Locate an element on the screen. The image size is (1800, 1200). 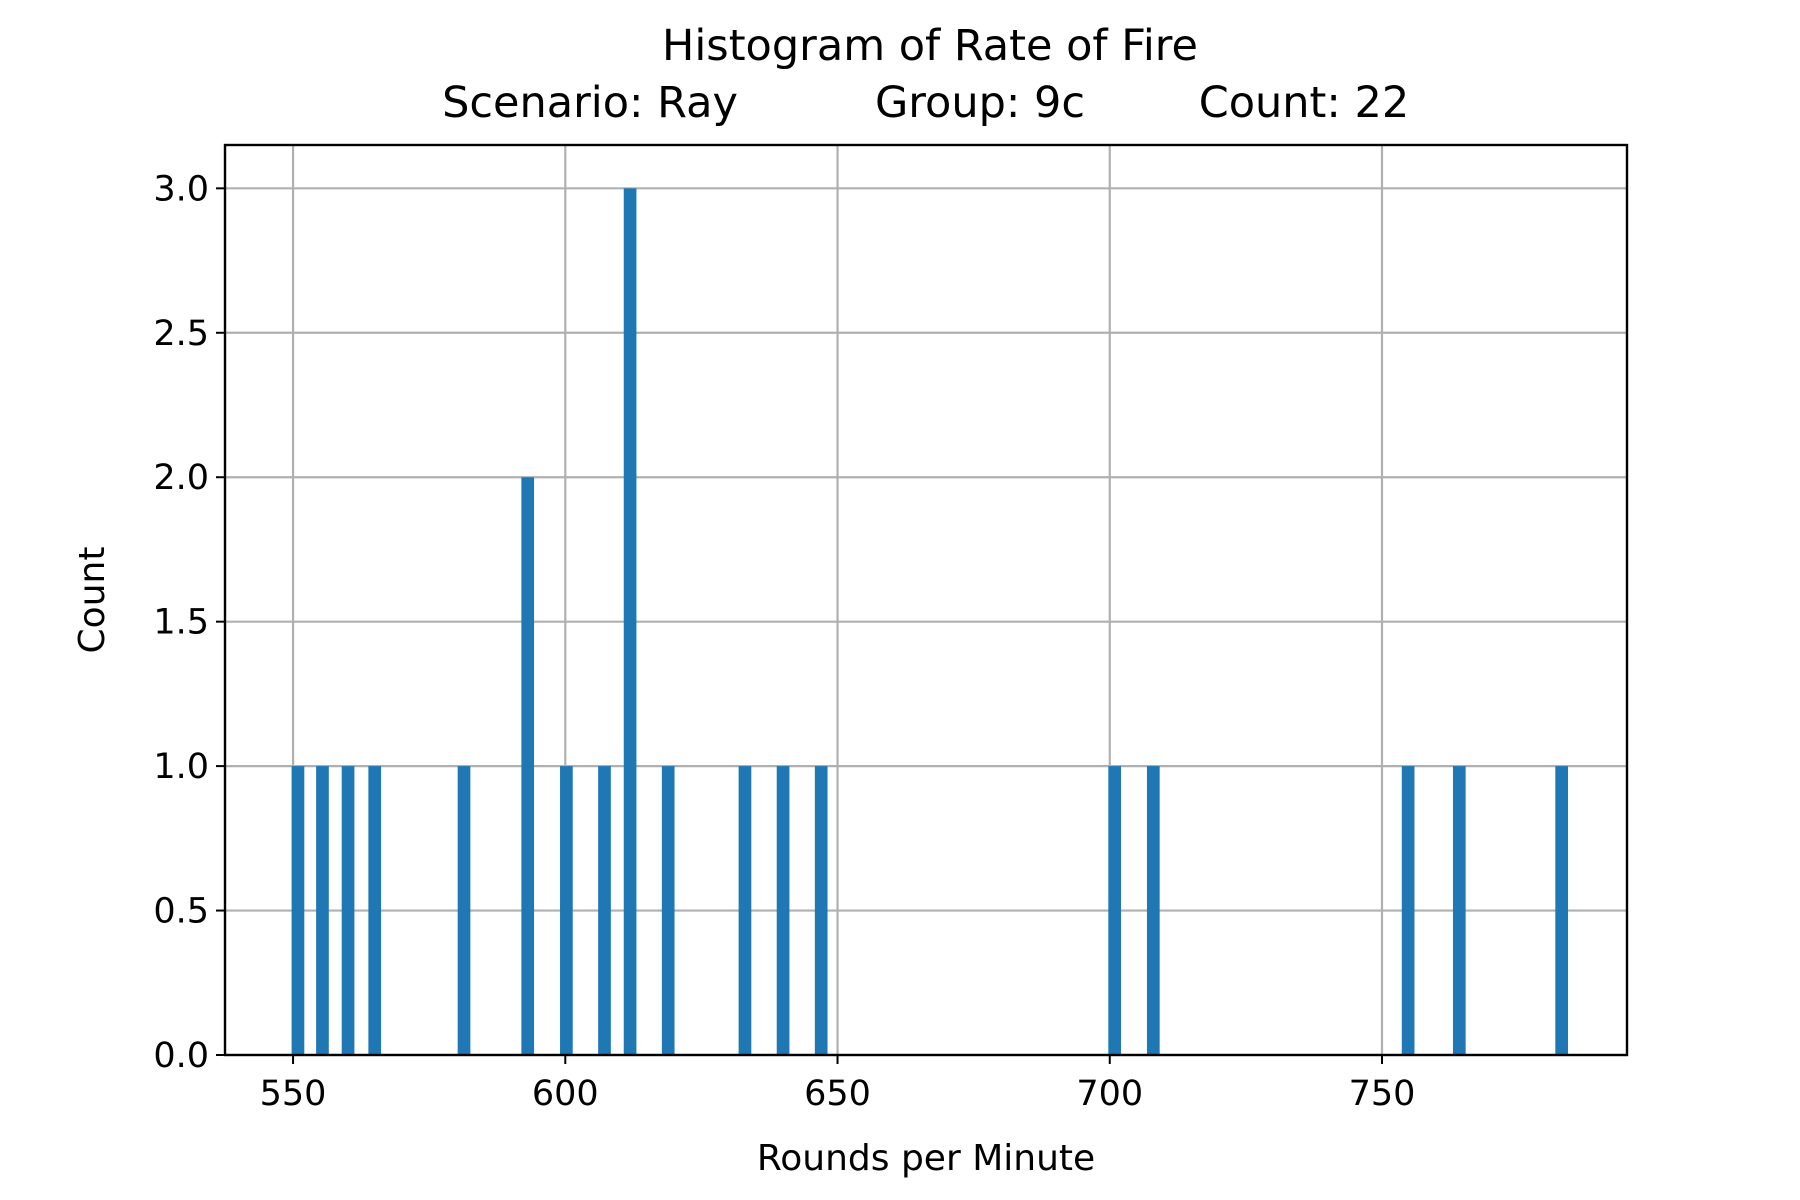
y-tick-label: 1.5 is located at coordinates (181, 623).